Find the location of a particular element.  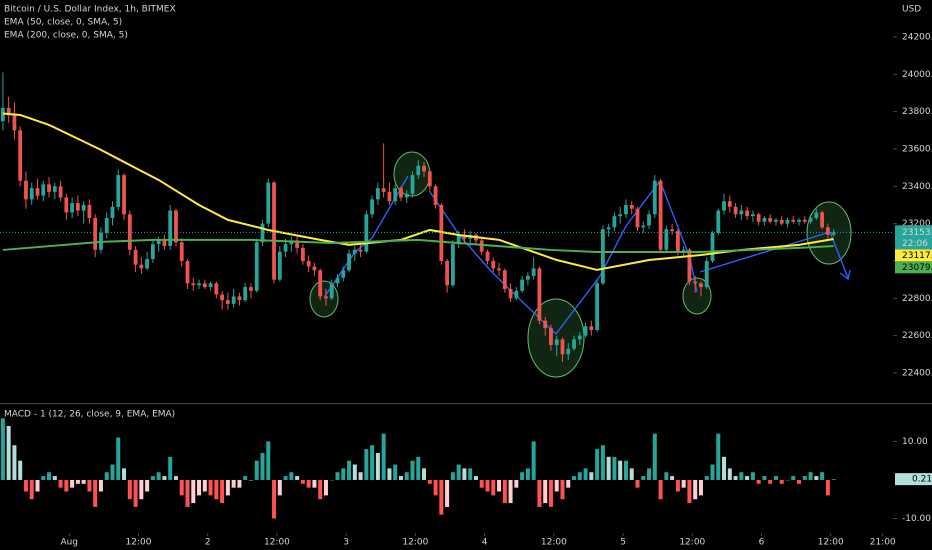

y-tick-label: 22800.00 is located at coordinates (917, 299).